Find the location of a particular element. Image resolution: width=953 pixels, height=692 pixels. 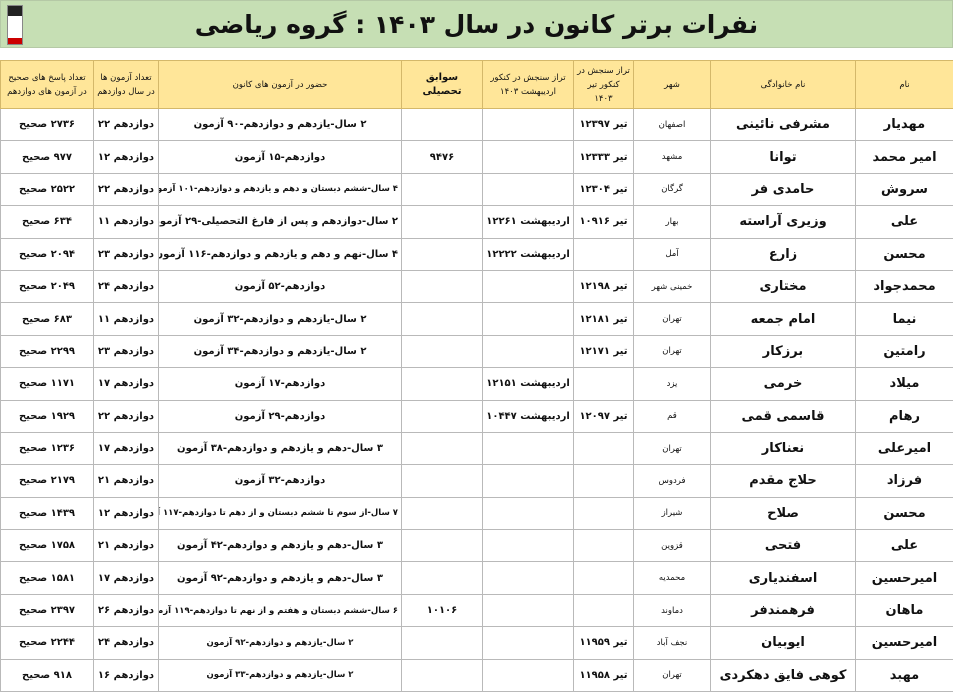

cell-exam-count: دوازدهم ۲۶ is located at coordinates (126, 610).